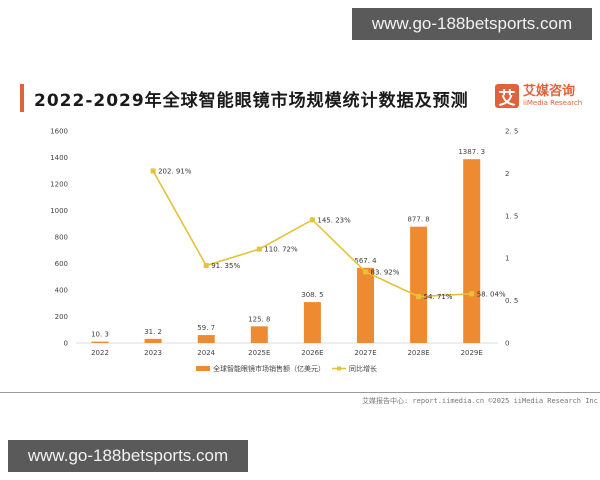  What do you see at coordinates (61, 317) in the screenshot?
I see `left-axis-tick: 200` at bounding box center [61, 317].